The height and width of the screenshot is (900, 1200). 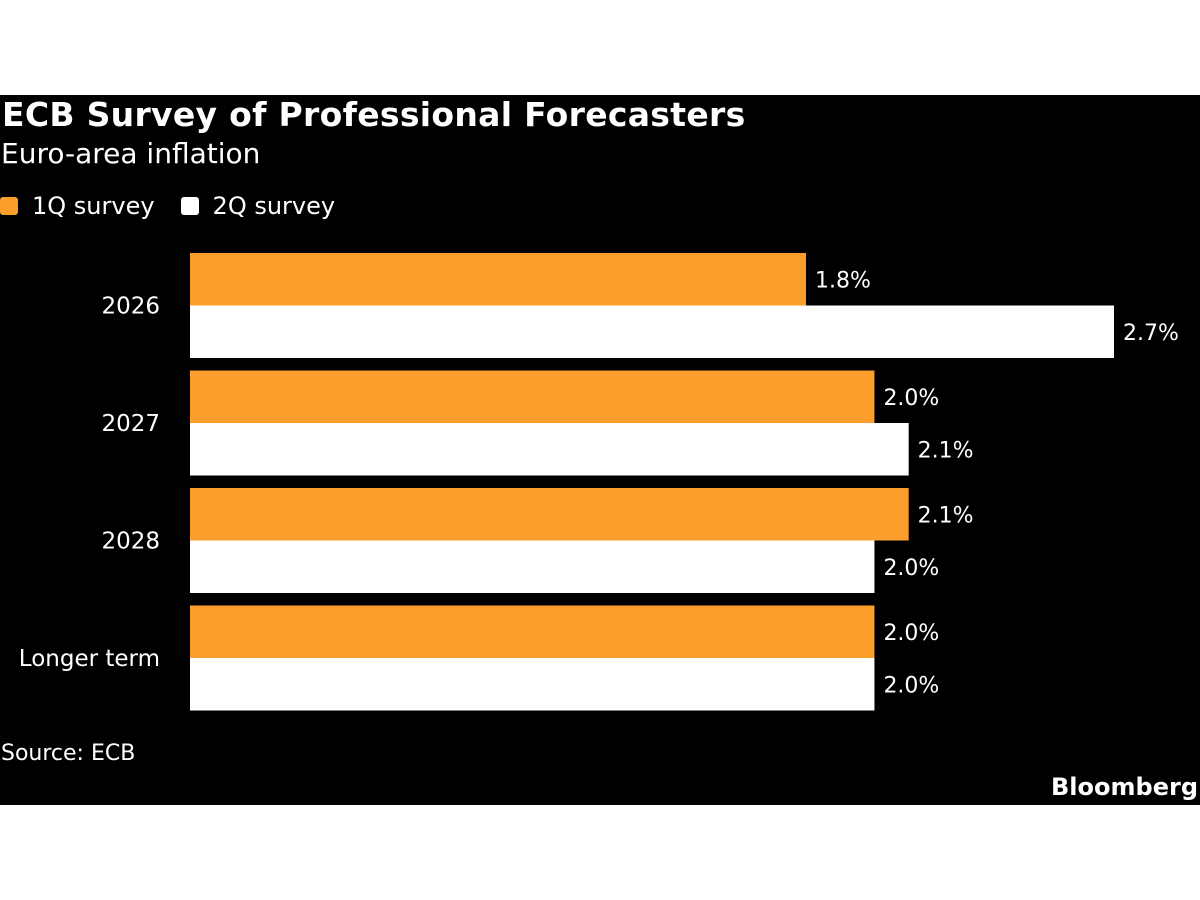 What do you see at coordinates (130, 424) in the screenshot?
I see `category-label: 2027` at bounding box center [130, 424].